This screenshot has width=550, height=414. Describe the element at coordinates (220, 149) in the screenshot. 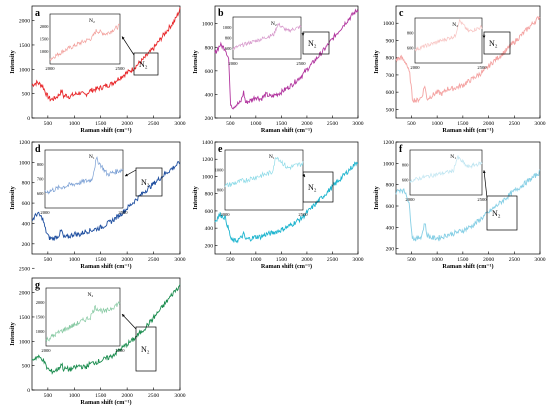

I see `panel-letter: e` at that location.